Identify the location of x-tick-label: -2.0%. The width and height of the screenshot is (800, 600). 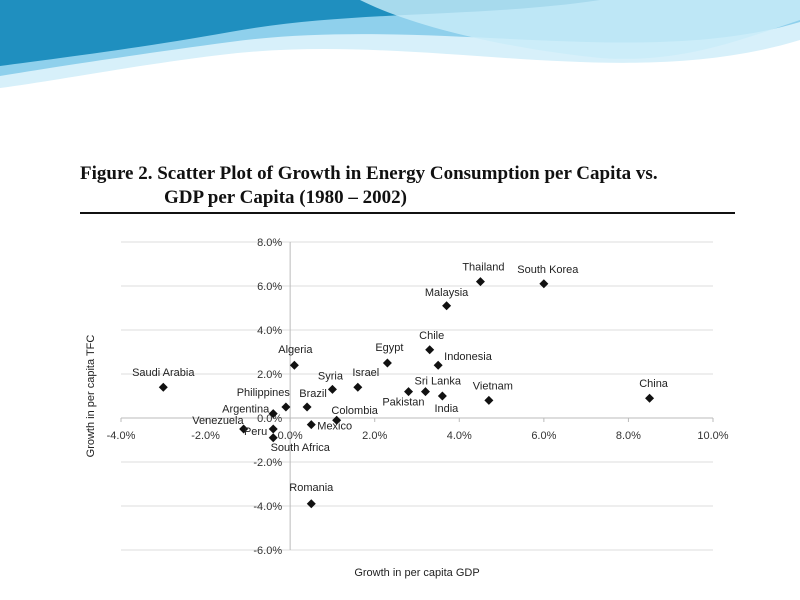
(205, 436).